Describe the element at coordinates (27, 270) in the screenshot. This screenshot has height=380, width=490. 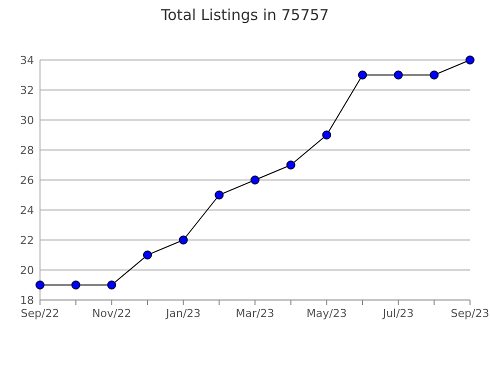
I see `y-tick-label: 20` at that location.